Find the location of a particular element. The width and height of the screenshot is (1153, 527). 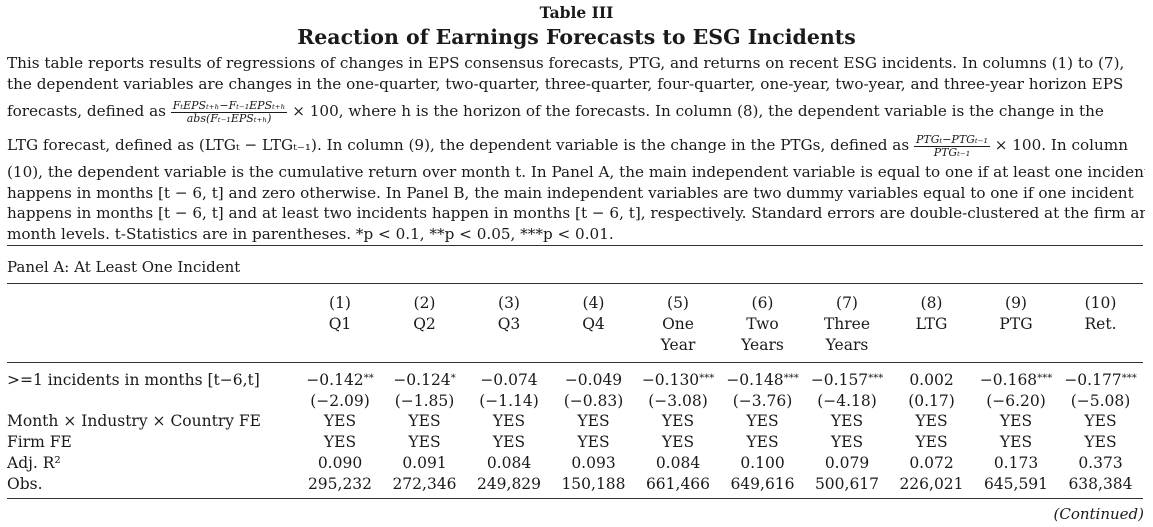

caption-line-3-pre: forecasts, defined as is located at coordinates (86, 111).